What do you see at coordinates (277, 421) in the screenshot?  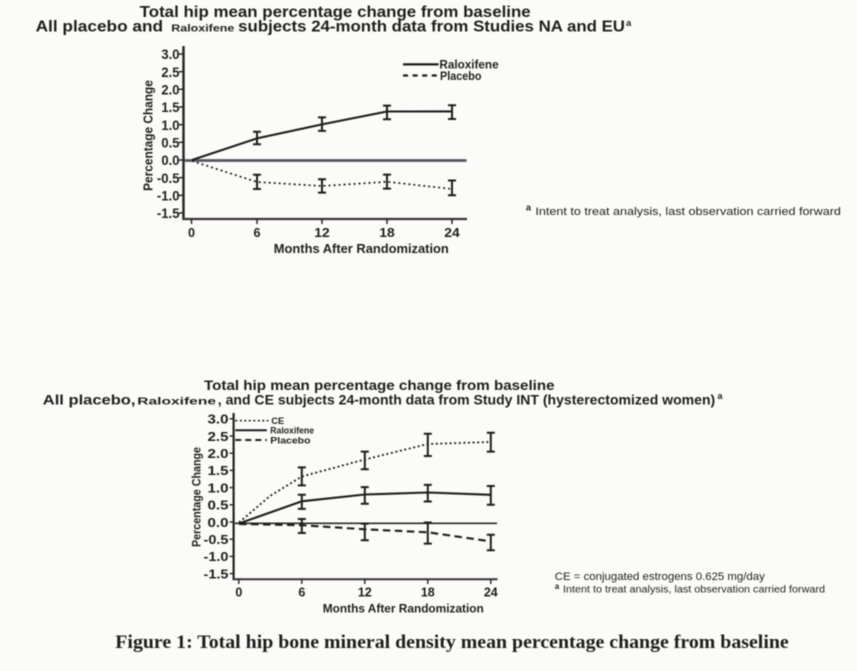 I see `svg-text: CE` at bounding box center [277, 421].